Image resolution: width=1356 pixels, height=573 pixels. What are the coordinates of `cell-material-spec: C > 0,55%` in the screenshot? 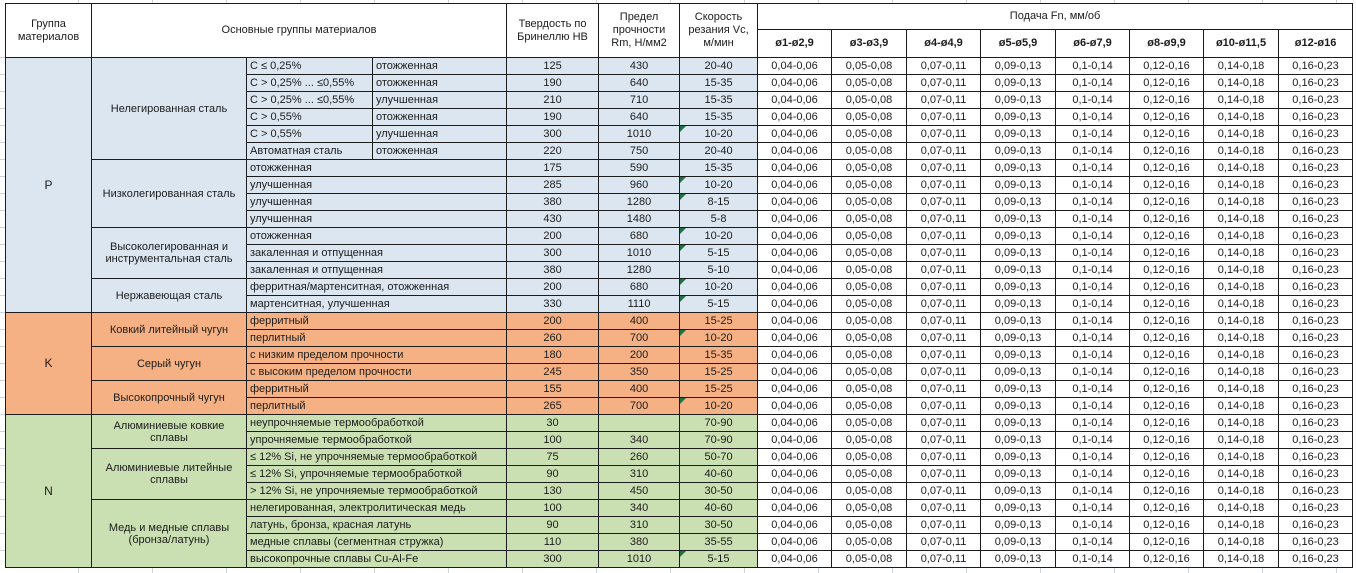 It's located at (309, 117).